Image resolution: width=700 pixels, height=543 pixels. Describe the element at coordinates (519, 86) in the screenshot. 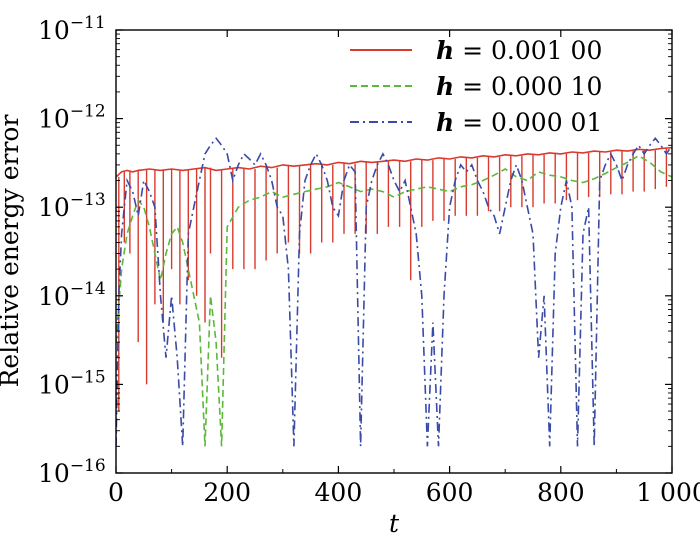

I see `legend-label-2: h = 0.000 10` at that location.